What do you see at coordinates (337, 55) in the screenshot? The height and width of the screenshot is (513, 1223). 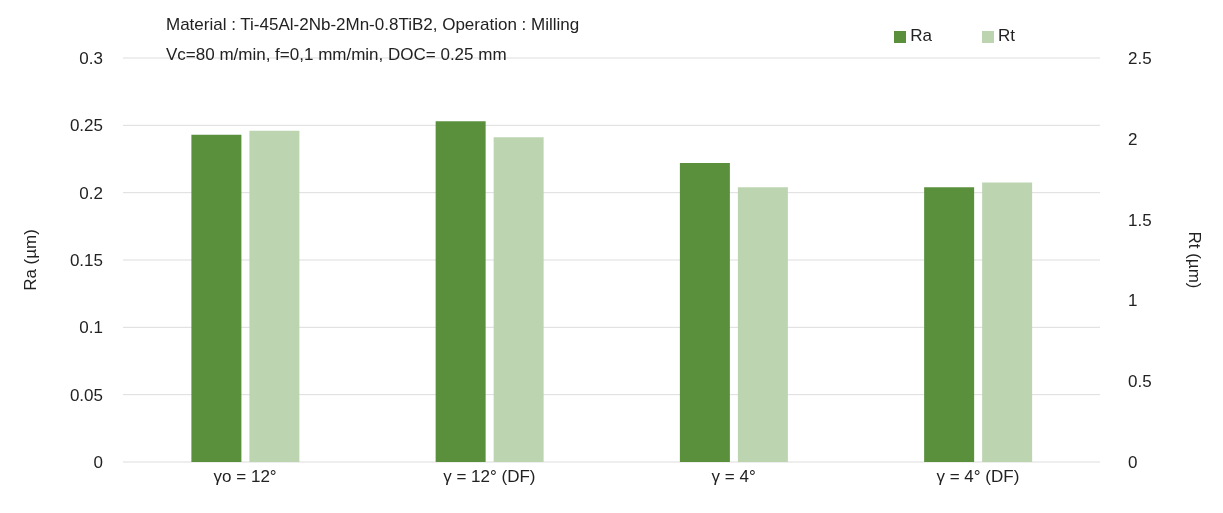 I see `chart-subtitle: Vc=80 m/min, f=0,1 mm/min, DOC= 0.25 mm` at bounding box center [337, 55].